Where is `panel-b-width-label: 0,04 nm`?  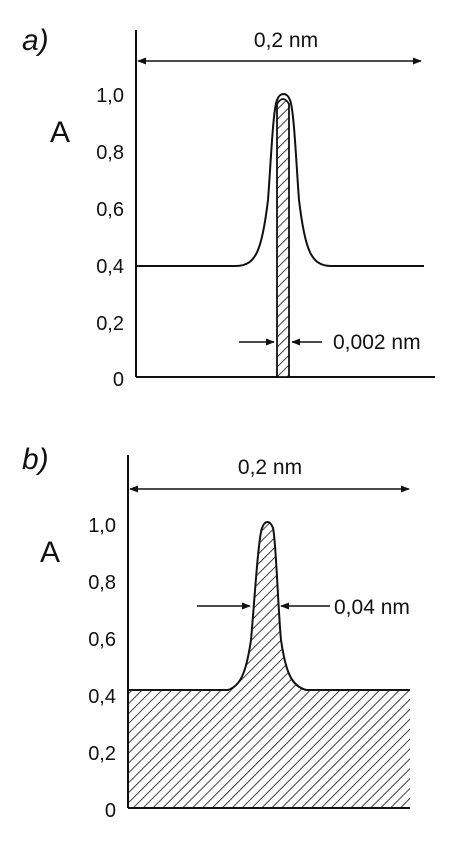
panel-b-width-label: 0,04 nm is located at coordinates (372, 607).